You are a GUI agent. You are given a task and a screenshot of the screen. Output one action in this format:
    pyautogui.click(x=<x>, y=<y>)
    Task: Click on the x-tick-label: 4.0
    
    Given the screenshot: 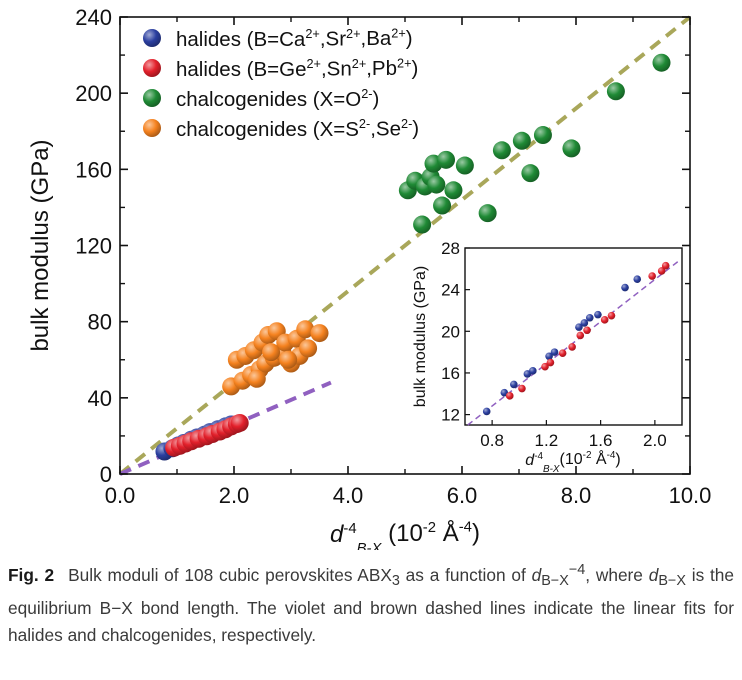 What is the action you would take?
    pyautogui.click(x=348, y=495)
    